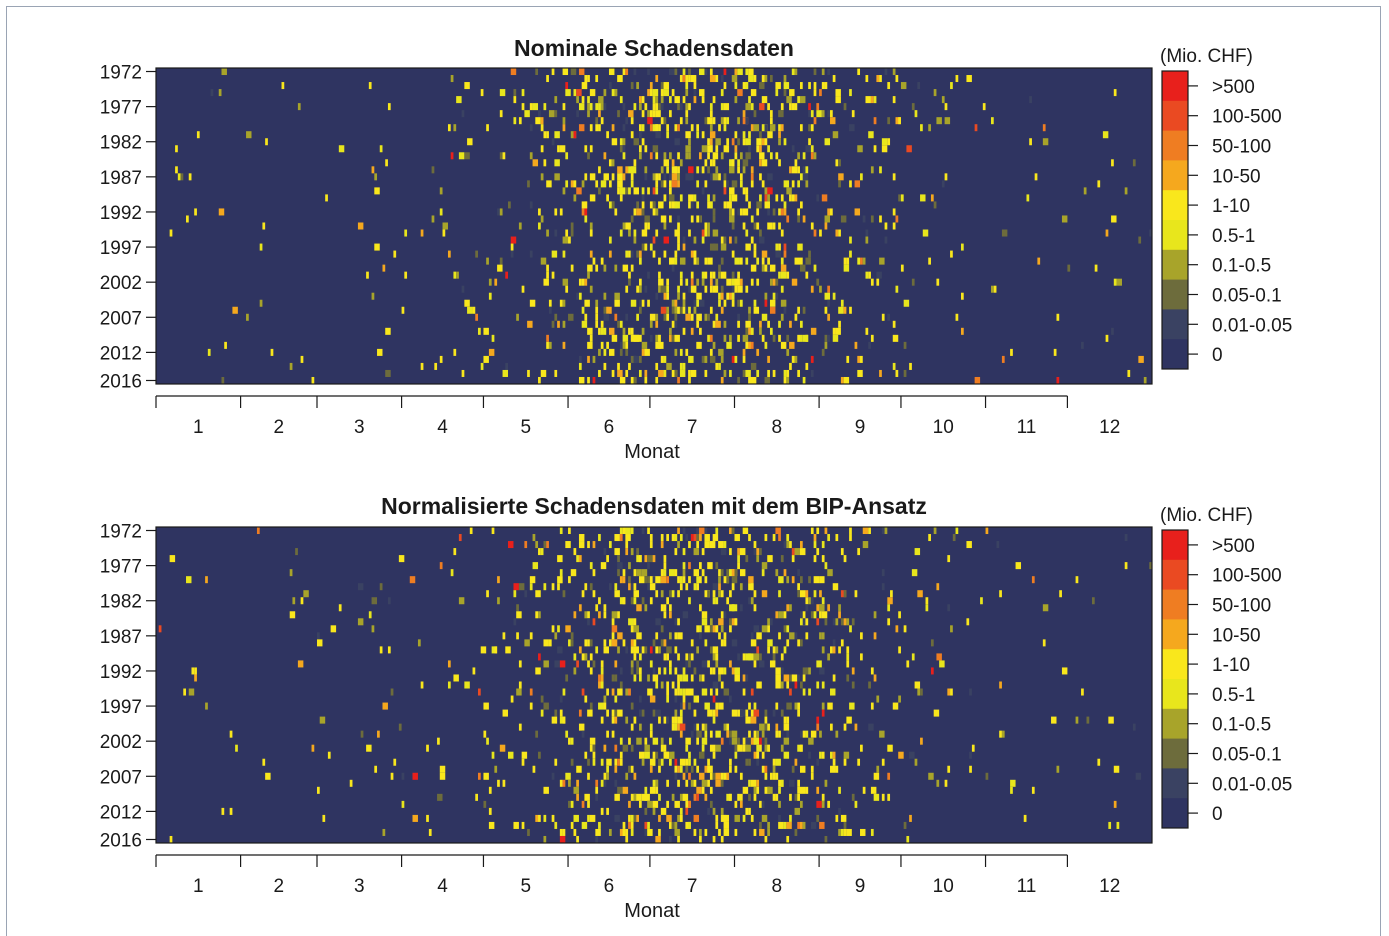 The image size is (1389, 936). I want to click on x-tick-label: 2, so click(279, 886).